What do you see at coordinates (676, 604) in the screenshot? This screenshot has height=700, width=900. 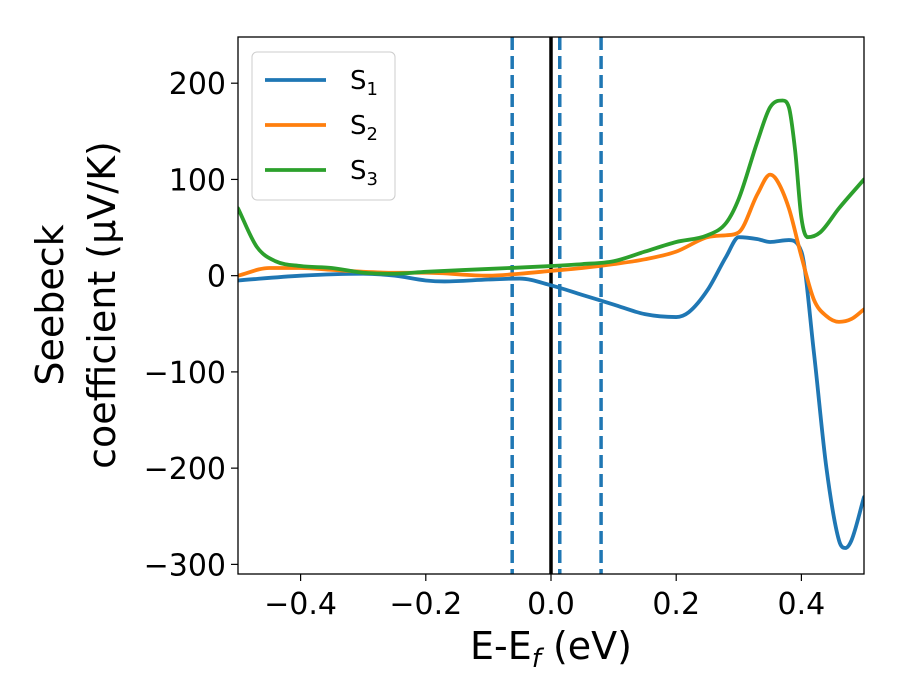 I see `x-tick-label: 0.2` at bounding box center [676, 604].